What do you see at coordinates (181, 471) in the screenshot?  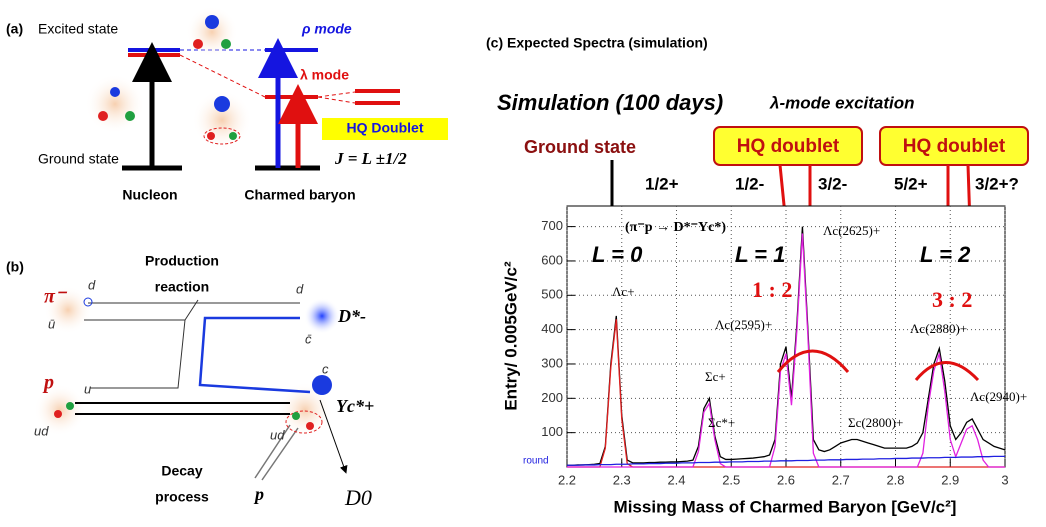 I see `label: Decay` at bounding box center [181, 471].